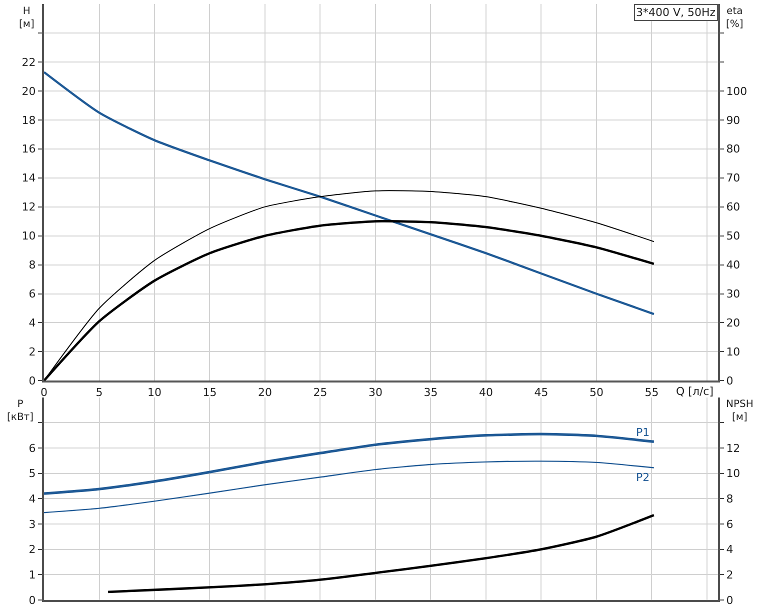 The image size is (774, 611). Describe the element at coordinates (32, 524) in the screenshot. I see `y-tick-label: 3` at that location.